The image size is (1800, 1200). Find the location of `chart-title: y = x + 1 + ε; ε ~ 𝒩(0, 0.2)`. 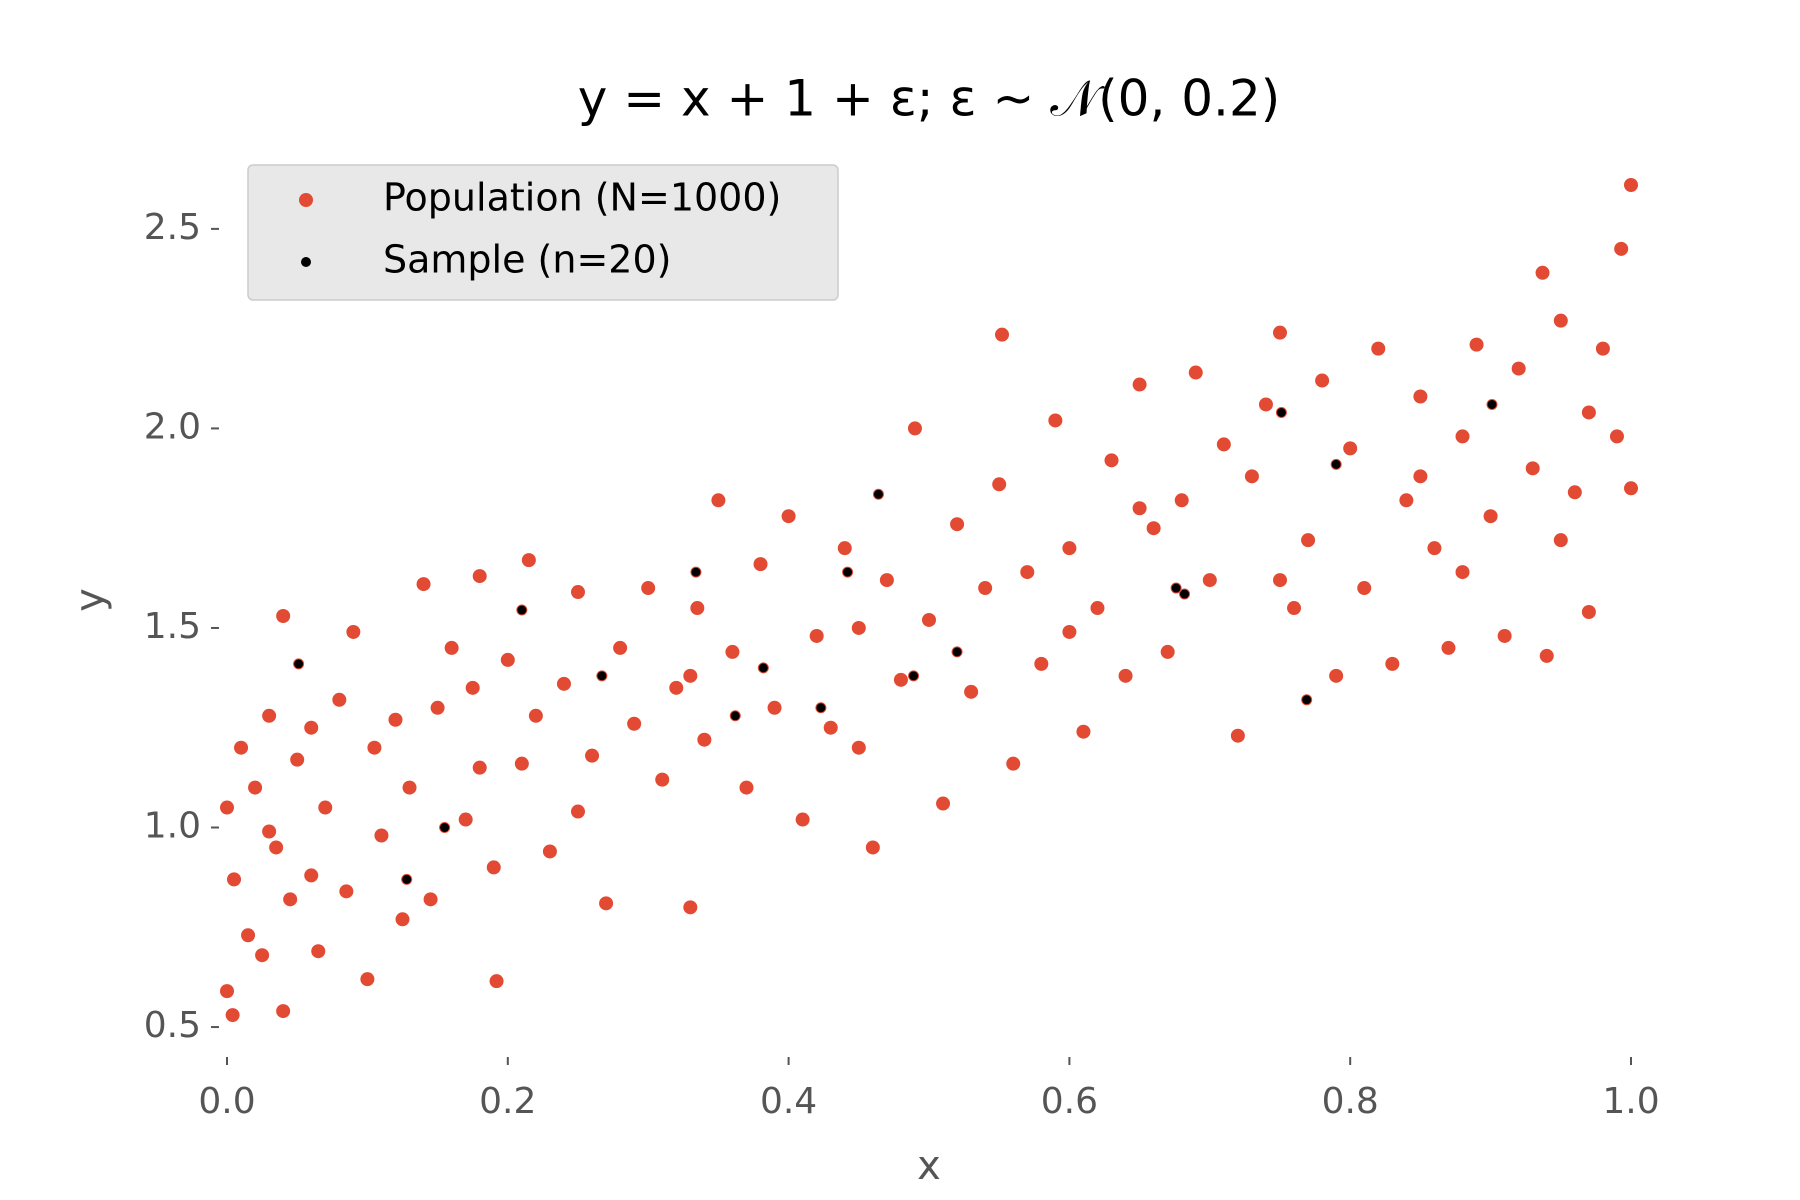

chart-title: y = x + 1 + ε; ε ~ 𝒩(0, 0.2) is located at coordinates (929, 99).